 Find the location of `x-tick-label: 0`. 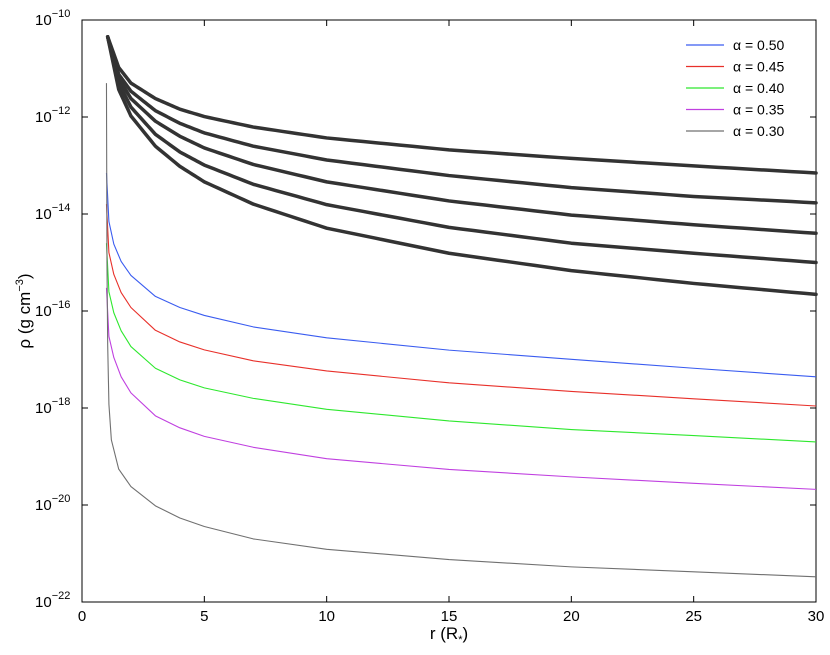

x-tick-label: 0 is located at coordinates (82, 616).